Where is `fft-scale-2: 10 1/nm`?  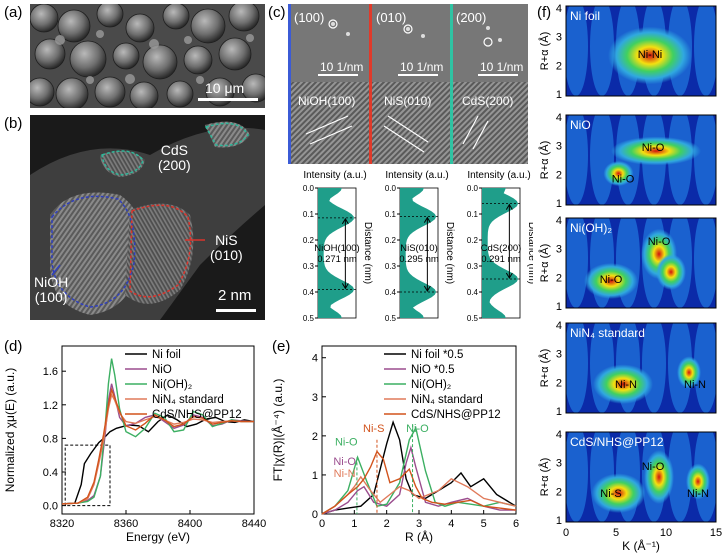 fft-scale-2: 10 1/nm is located at coordinates (422, 67).